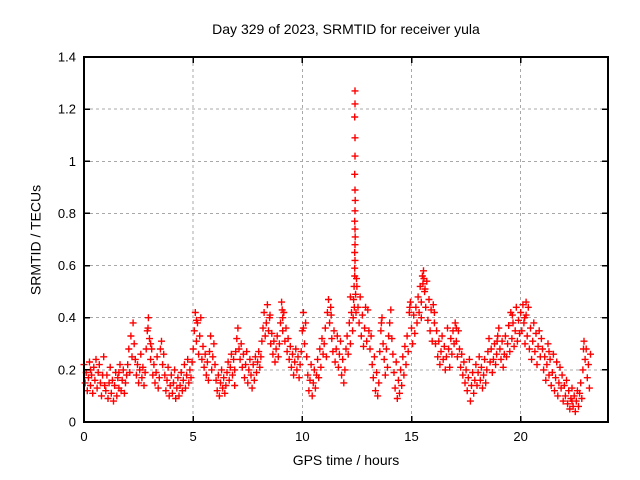 The height and width of the screenshot is (480, 640). What do you see at coordinates (67, 57) in the screenshot?
I see `y-tick-label: 1.4` at bounding box center [67, 57].